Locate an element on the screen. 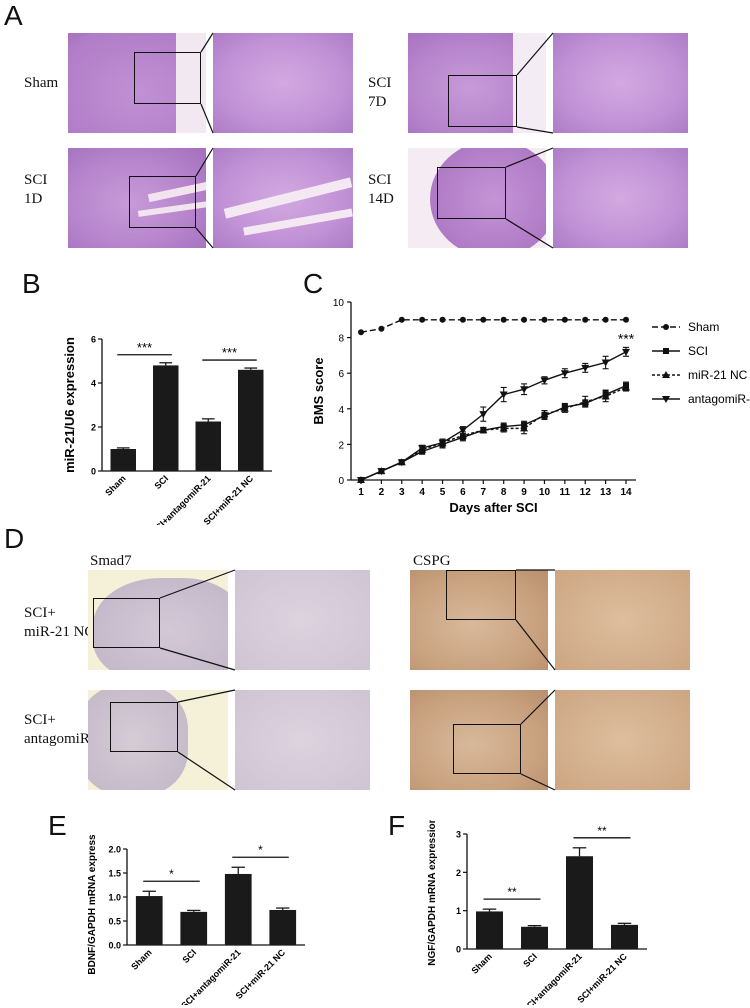  x-tick-label: 4 is located at coordinates (422, 492).